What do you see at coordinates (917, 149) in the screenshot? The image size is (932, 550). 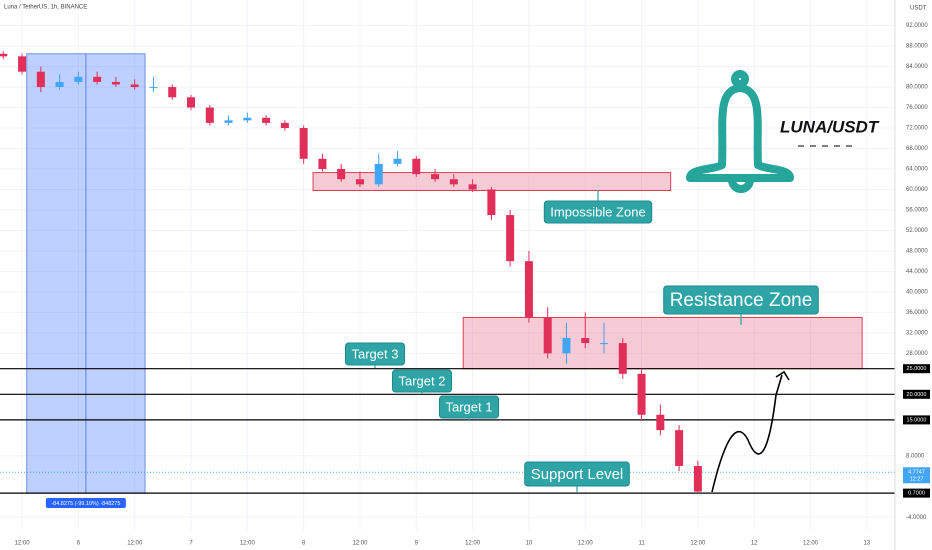 I see `y-tick-label: 68.0000` at bounding box center [917, 149].